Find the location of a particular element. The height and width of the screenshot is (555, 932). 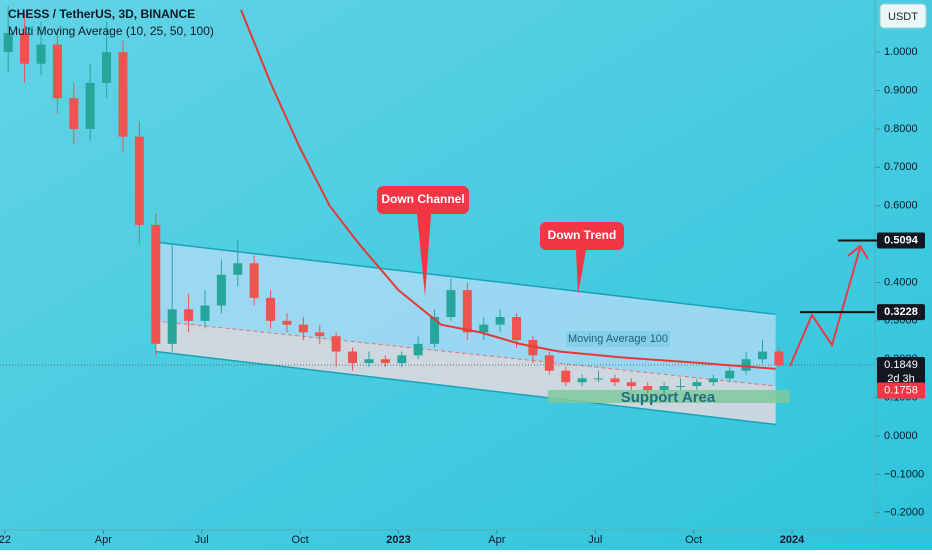

y-tick-label: 0.8000 is located at coordinates (901, 129).